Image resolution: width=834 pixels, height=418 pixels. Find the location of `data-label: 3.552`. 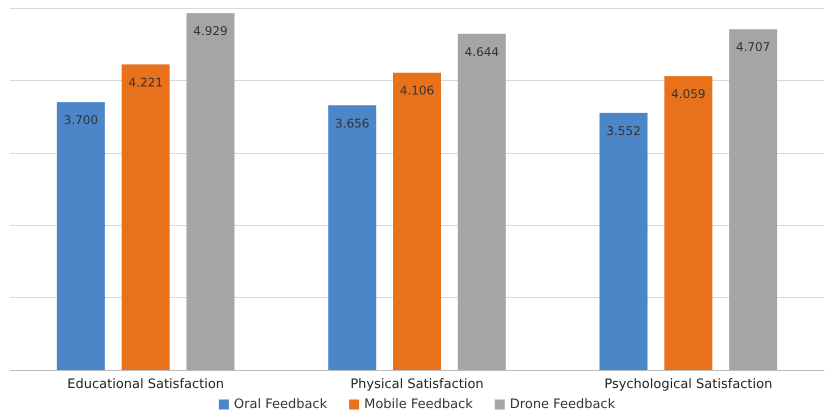

data-label: 3.552 is located at coordinates (623, 131).